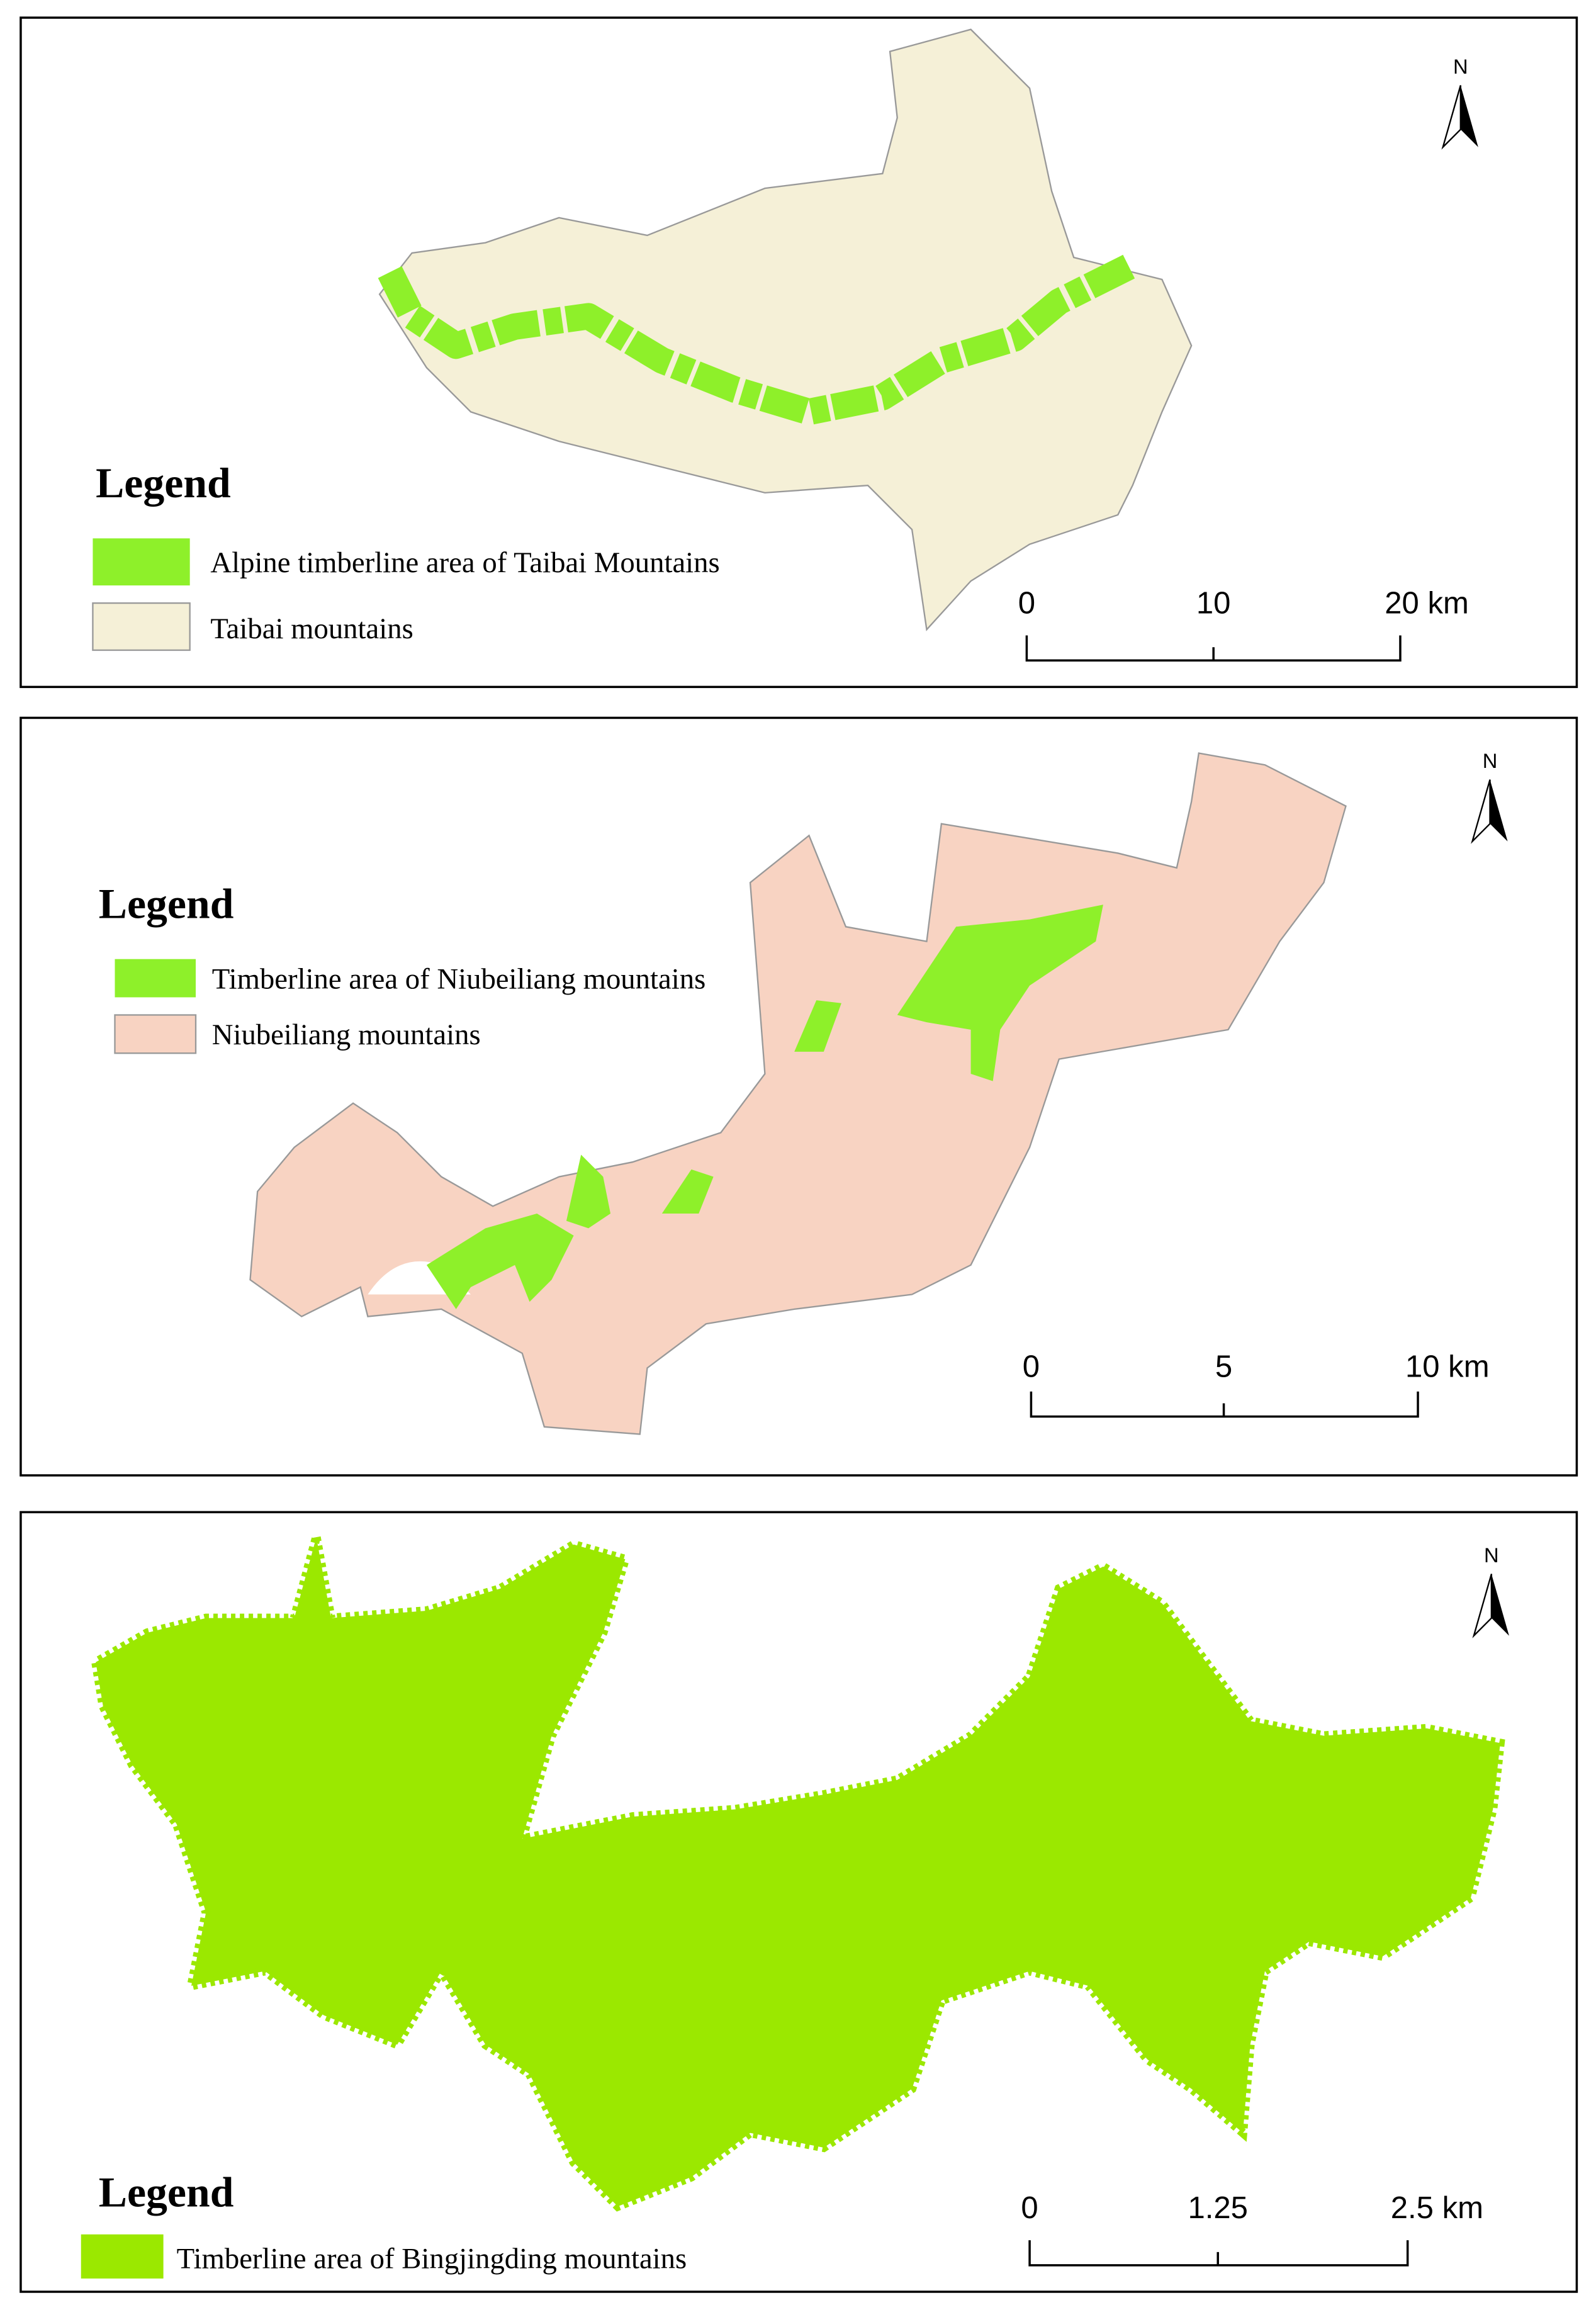 This screenshot has width=1596, height=2305. I want to click on scale-label: 10, so click(1213, 604).